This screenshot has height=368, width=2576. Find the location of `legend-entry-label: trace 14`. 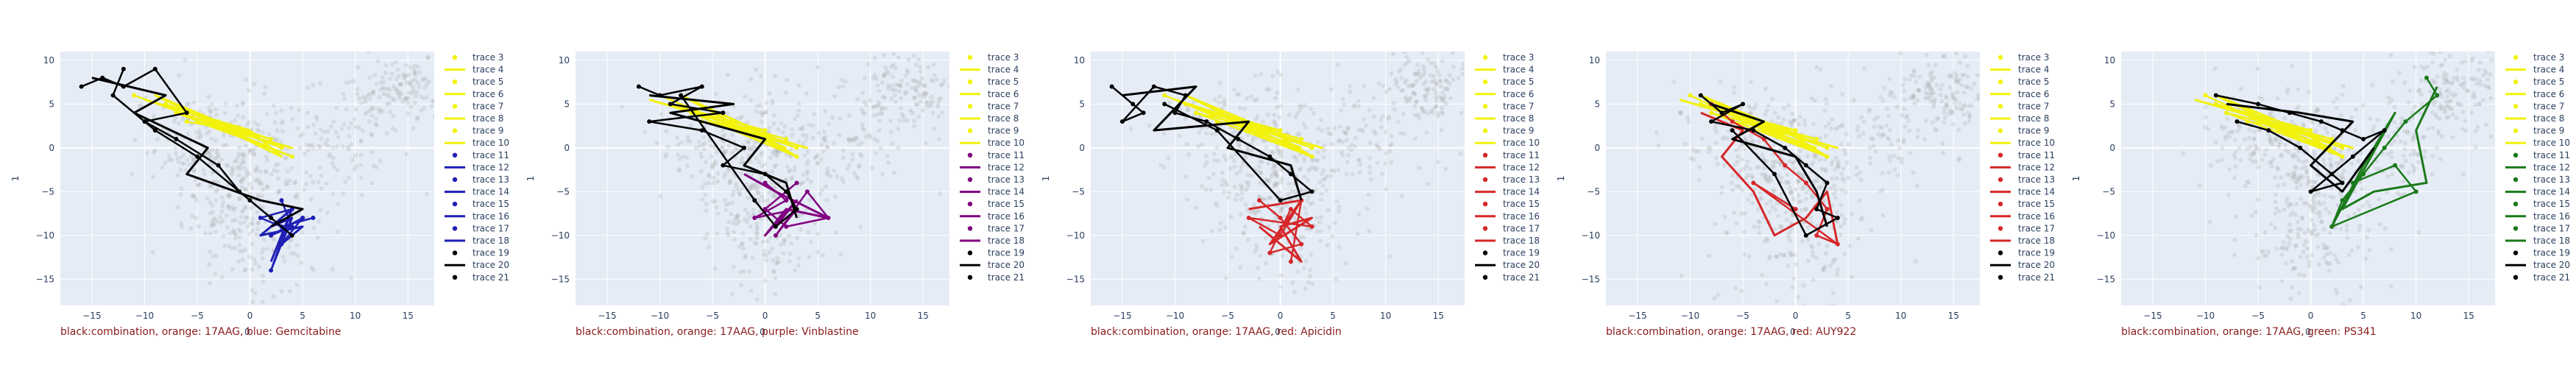

legend-entry-label: trace 14 is located at coordinates (2551, 192).